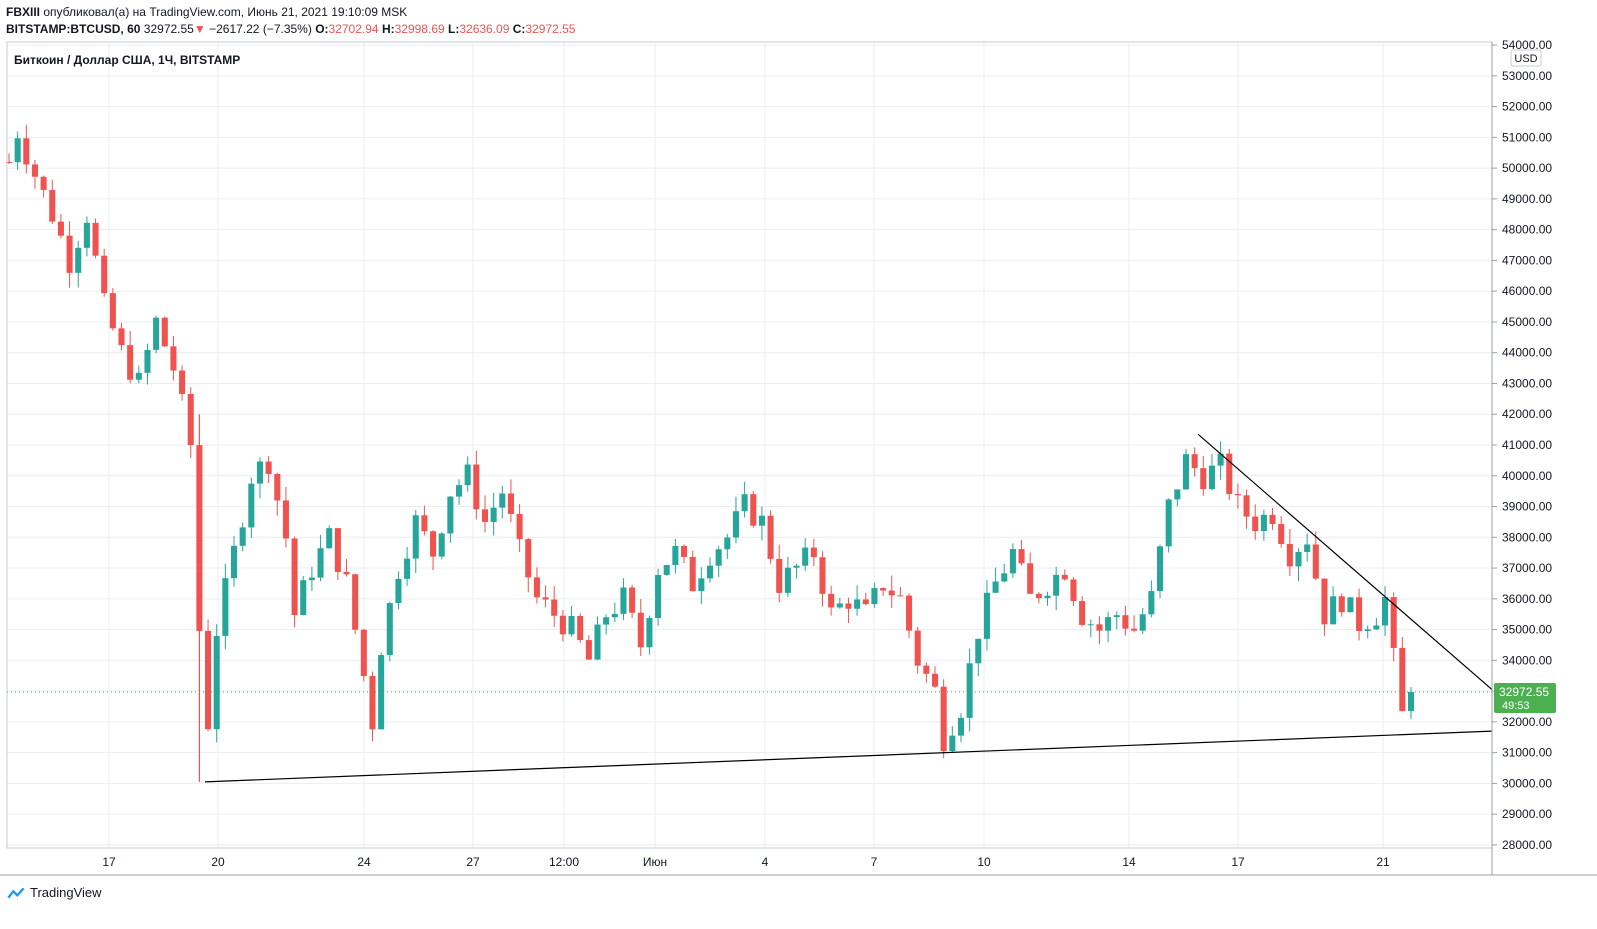 The image size is (1597, 929). What do you see at coordinates (1525, 697) in the screenshot?
I see `last-price-badge` at bounding box center [1525, 697].